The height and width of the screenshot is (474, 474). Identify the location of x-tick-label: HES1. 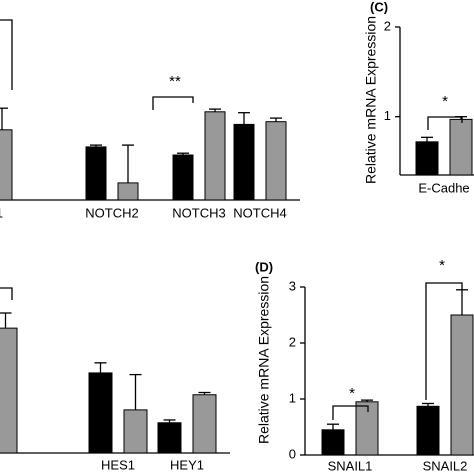
(118, 464).